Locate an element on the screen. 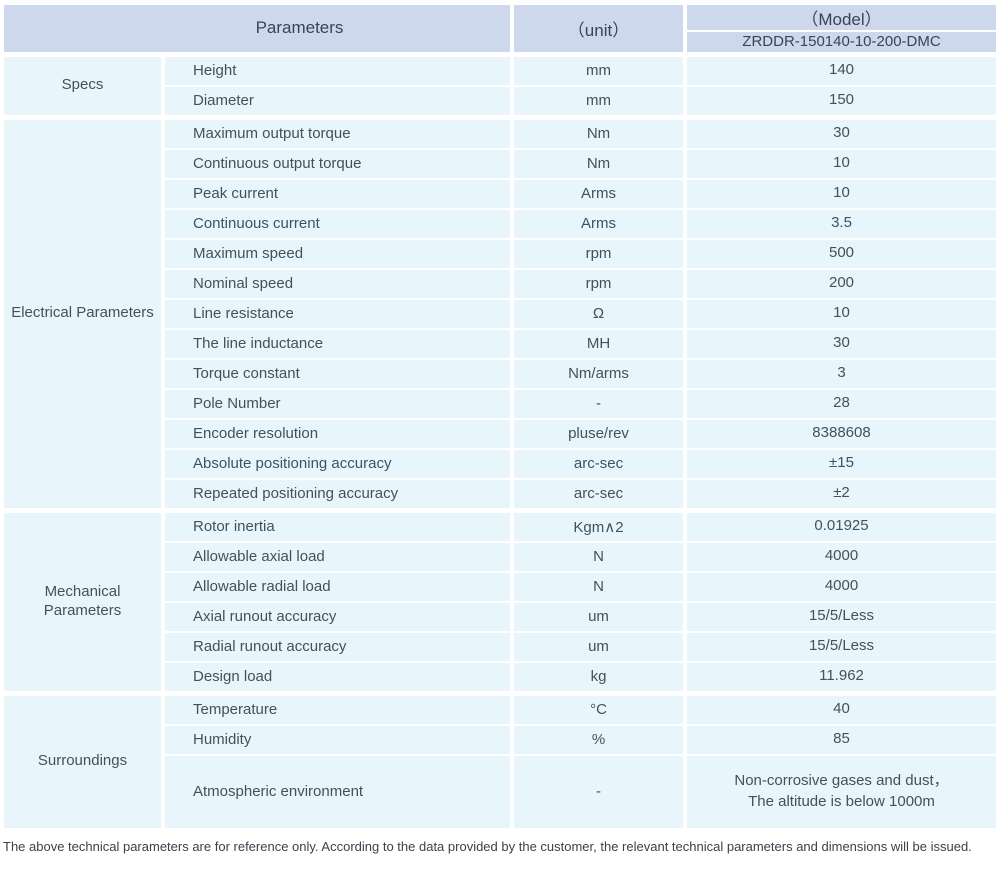  value-cell: 15/5/Less is located at coordinates (841, 646).